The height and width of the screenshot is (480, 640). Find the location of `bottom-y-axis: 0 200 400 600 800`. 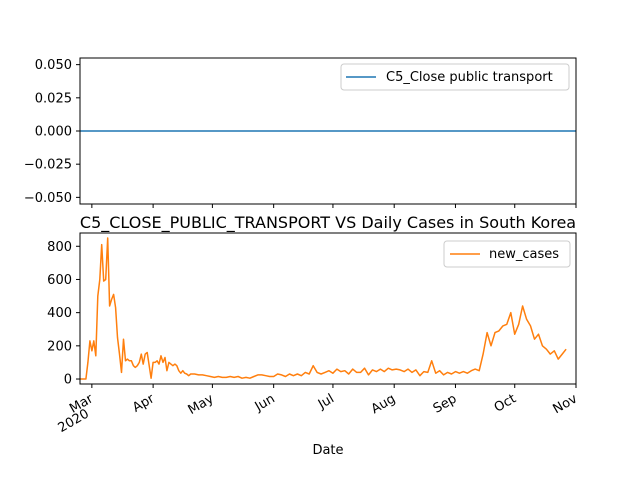

bottom-y-axis: 0 200 400 600 800 is located at coordinates (63, 314).